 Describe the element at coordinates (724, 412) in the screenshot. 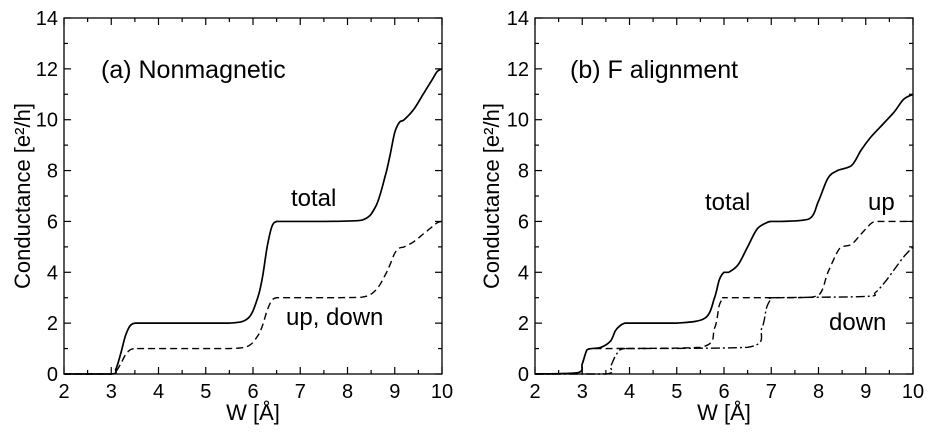

I see `x-axis-label-b: W [Å]` at that location.